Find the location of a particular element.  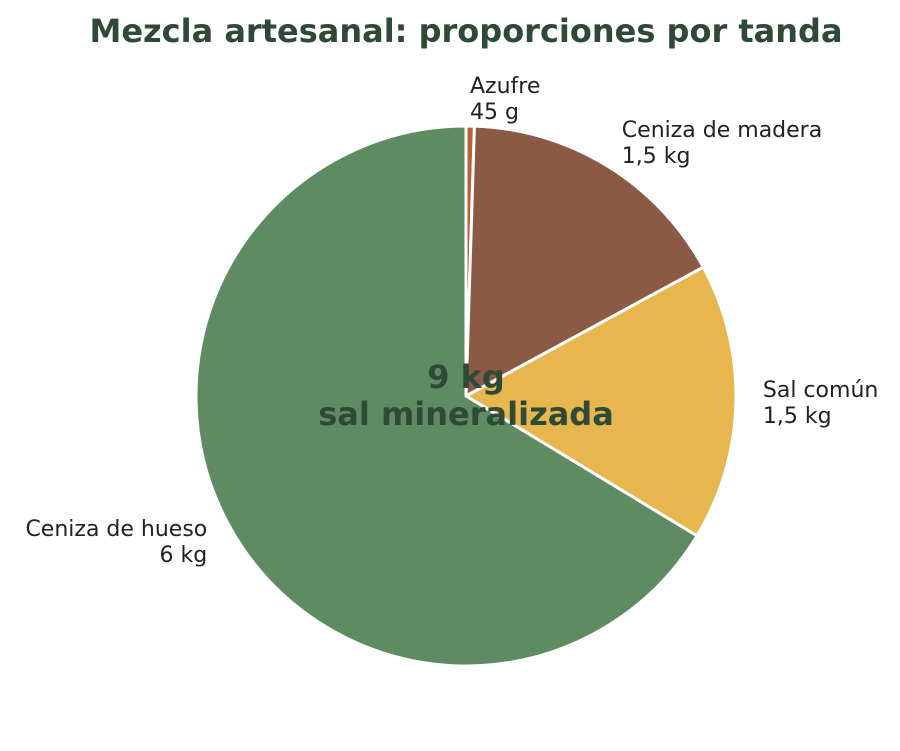

slice-label-value-sal-comun: 1,5 kg is located at coordinates (797, 416).